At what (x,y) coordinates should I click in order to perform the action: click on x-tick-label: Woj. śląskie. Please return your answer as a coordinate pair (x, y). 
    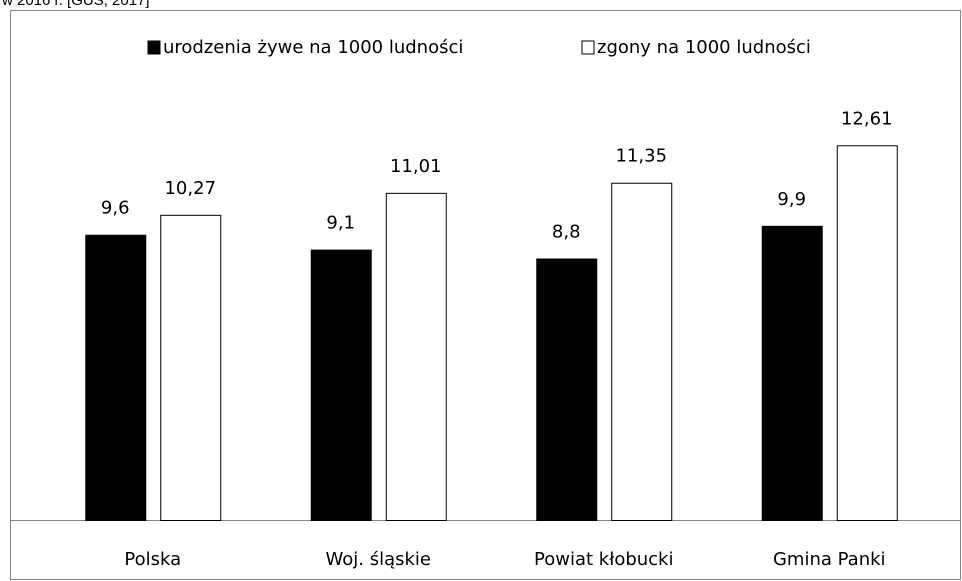
    Looking at the image, I should click on (379, 559).